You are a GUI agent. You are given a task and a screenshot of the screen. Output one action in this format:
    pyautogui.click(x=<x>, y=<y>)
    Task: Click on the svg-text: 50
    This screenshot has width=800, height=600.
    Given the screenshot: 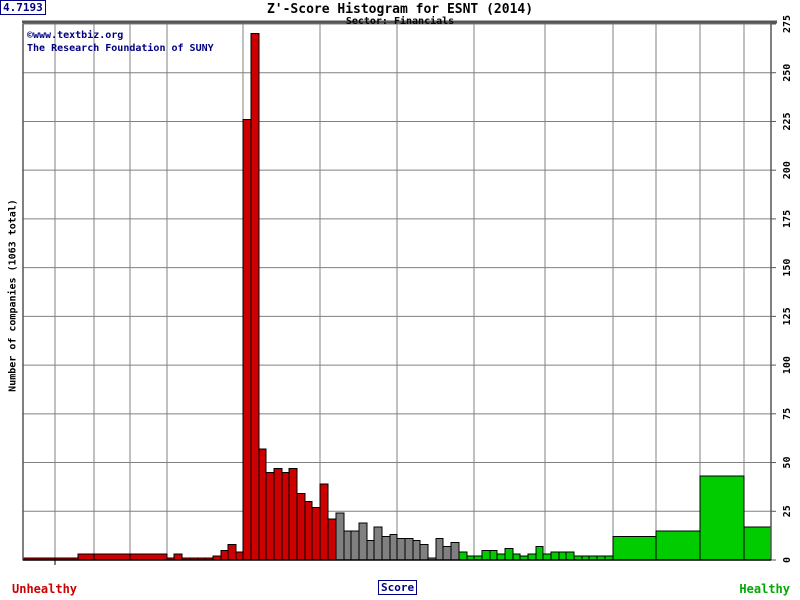 What is the action you would take?
    pyautogui.click(x=787, y=463)
    